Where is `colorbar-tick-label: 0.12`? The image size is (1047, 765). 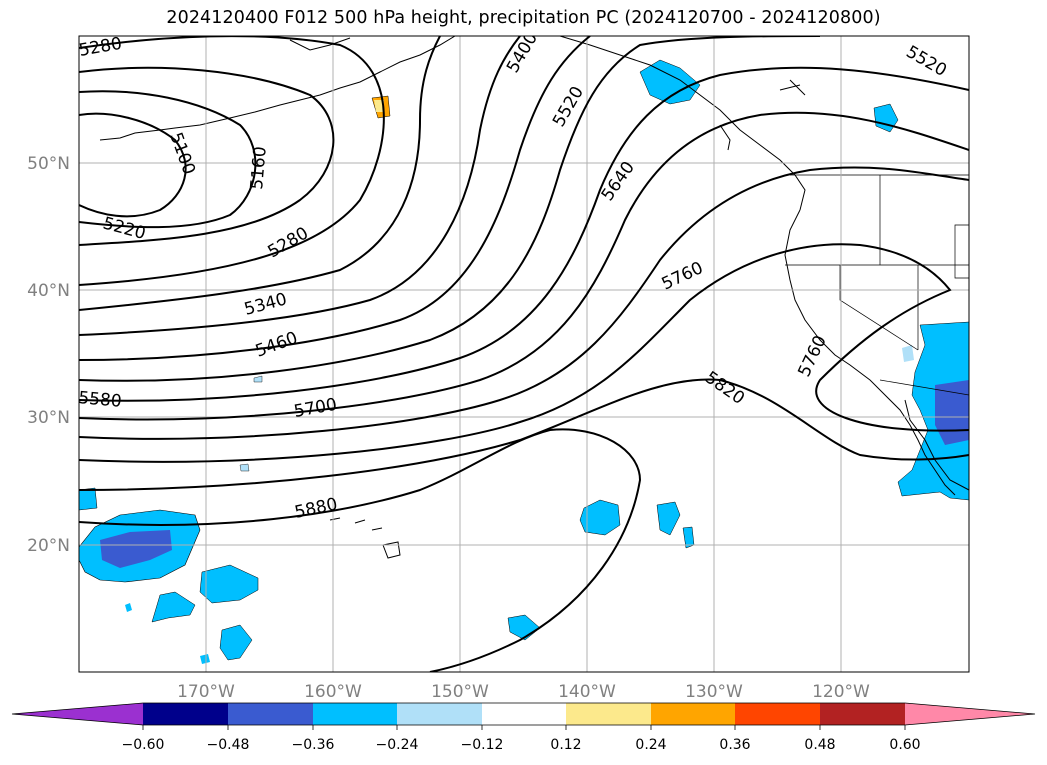
colorbar-tick-label: 0.12 is located at coordinates (565, 745).